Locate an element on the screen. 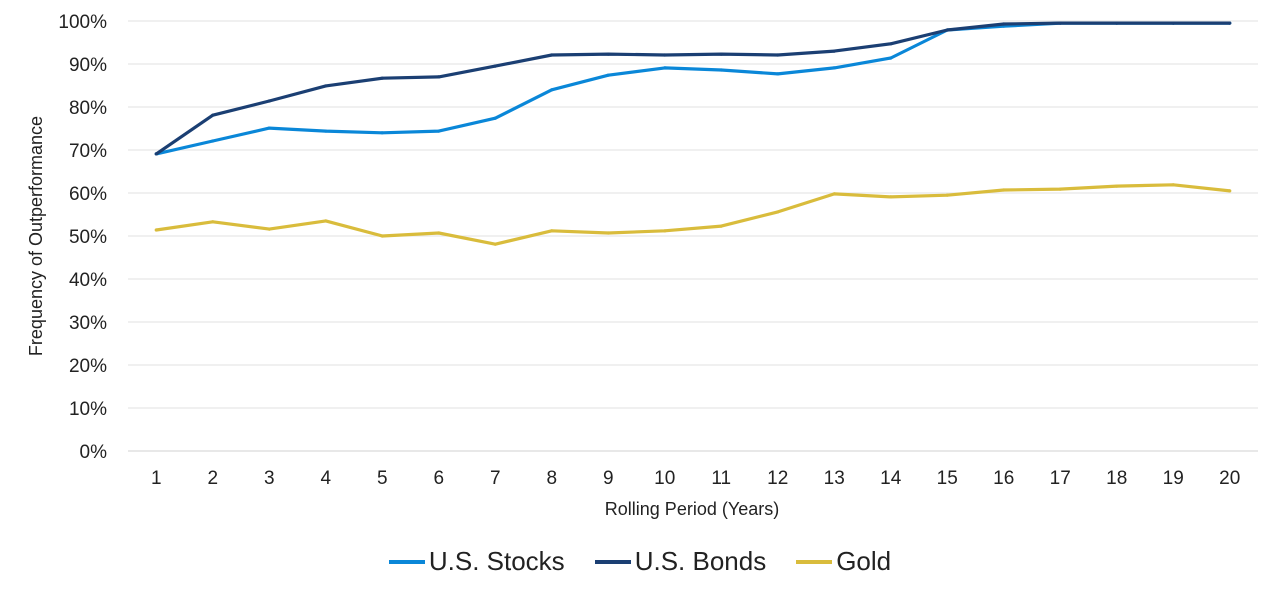 The height and width of the screenshot is (599, 1280). y-tick-label: 70% is located at coordinates (88, 151).